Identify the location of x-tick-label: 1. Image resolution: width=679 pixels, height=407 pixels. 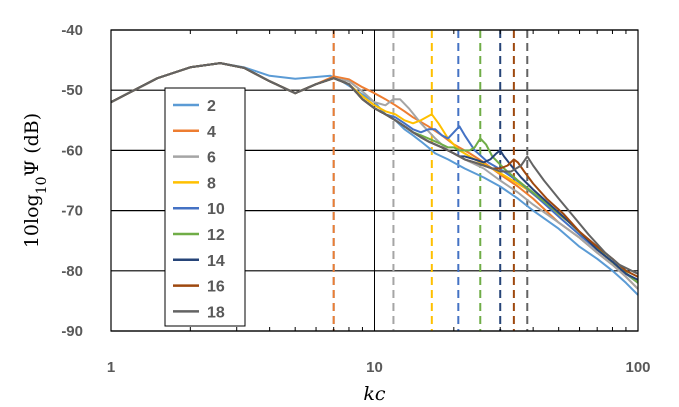
(111, 367).